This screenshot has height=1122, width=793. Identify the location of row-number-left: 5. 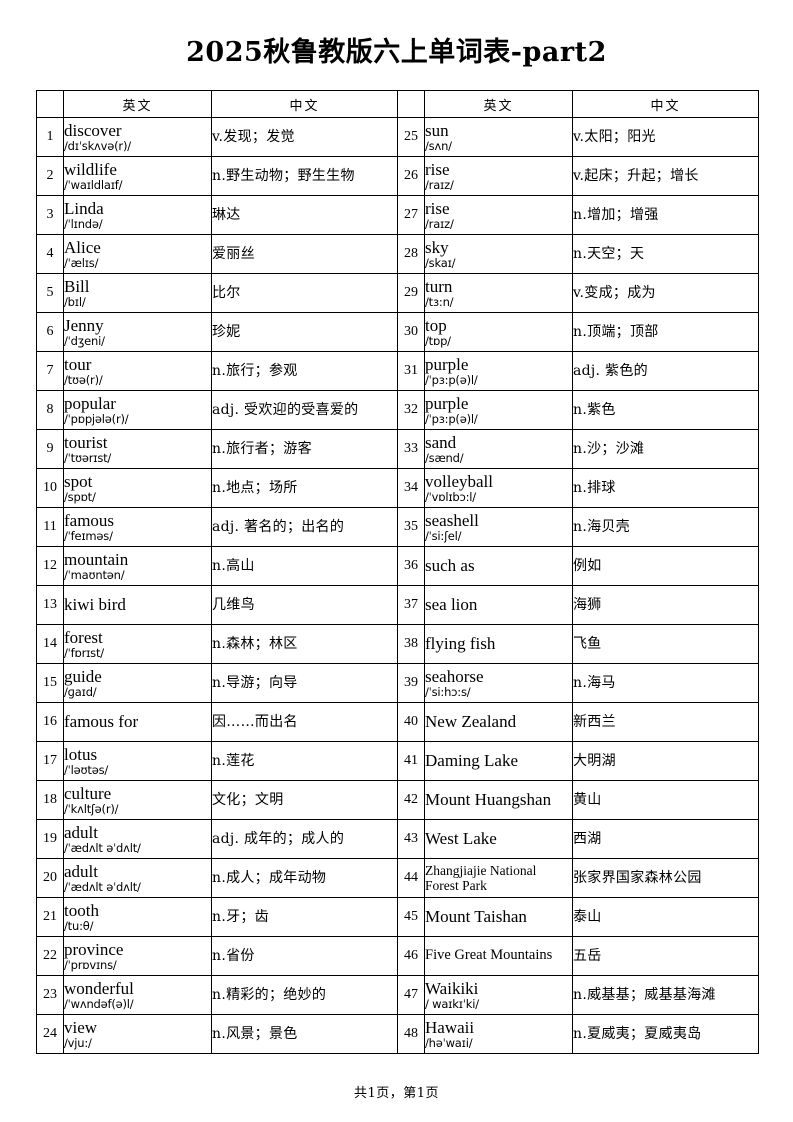
(50, 293).